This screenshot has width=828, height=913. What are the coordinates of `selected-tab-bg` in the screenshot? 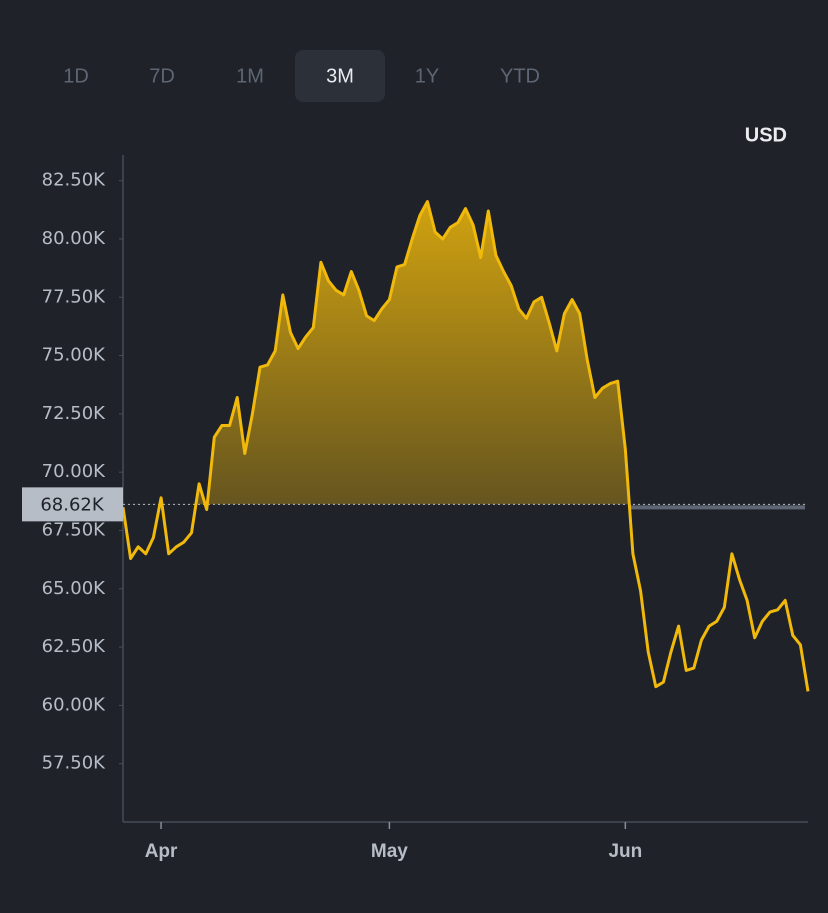 It's located at (340, 76).